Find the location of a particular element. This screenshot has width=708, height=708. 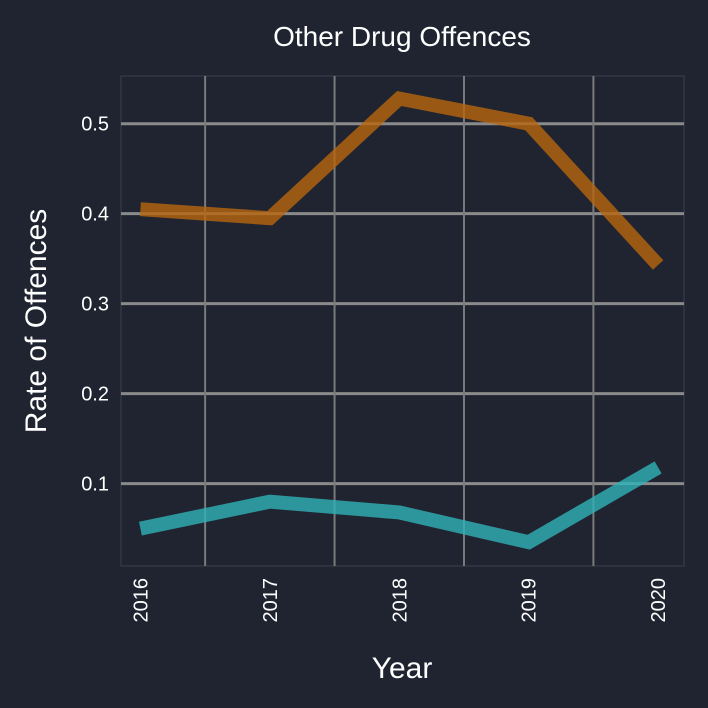

y-tick-label: 0.1 is located at coordinates (95, 485).